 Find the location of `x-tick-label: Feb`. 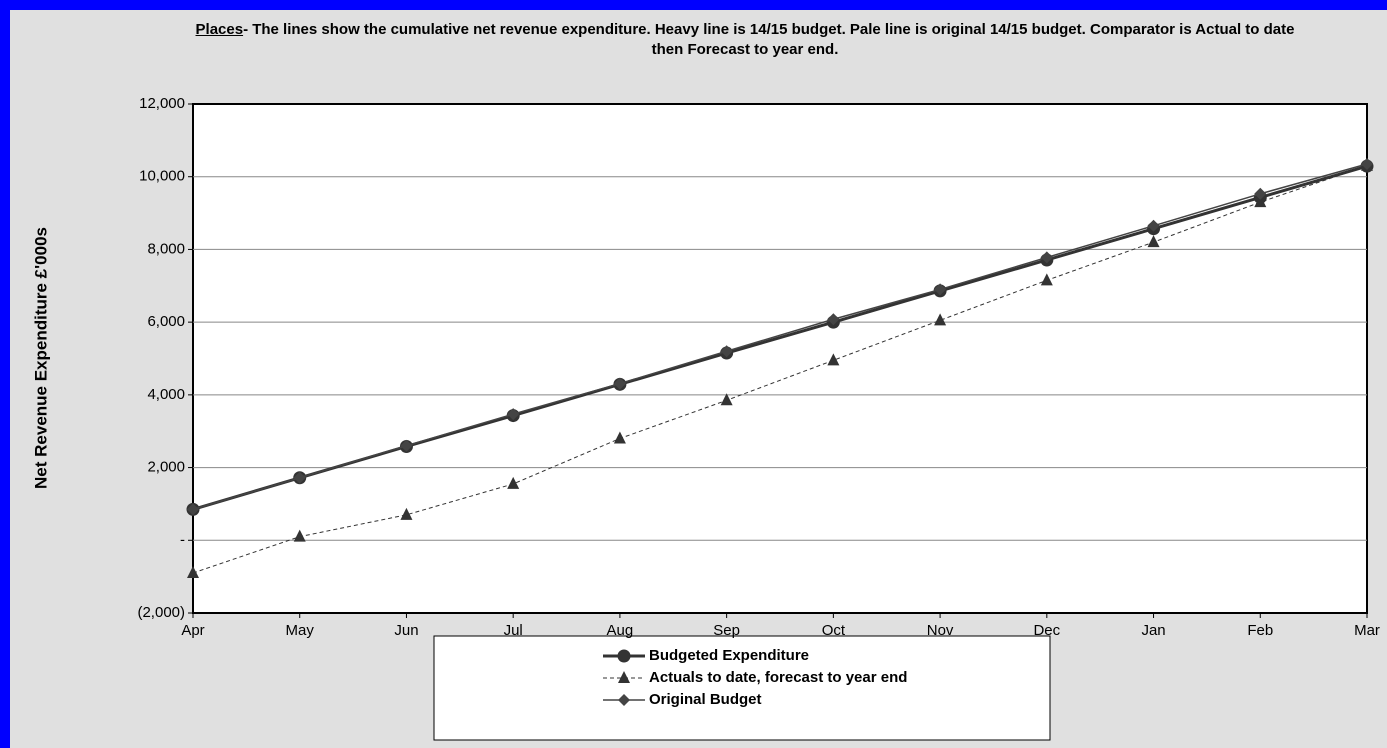

x-tick-label: Feb is located at coordinates (1260, 630).